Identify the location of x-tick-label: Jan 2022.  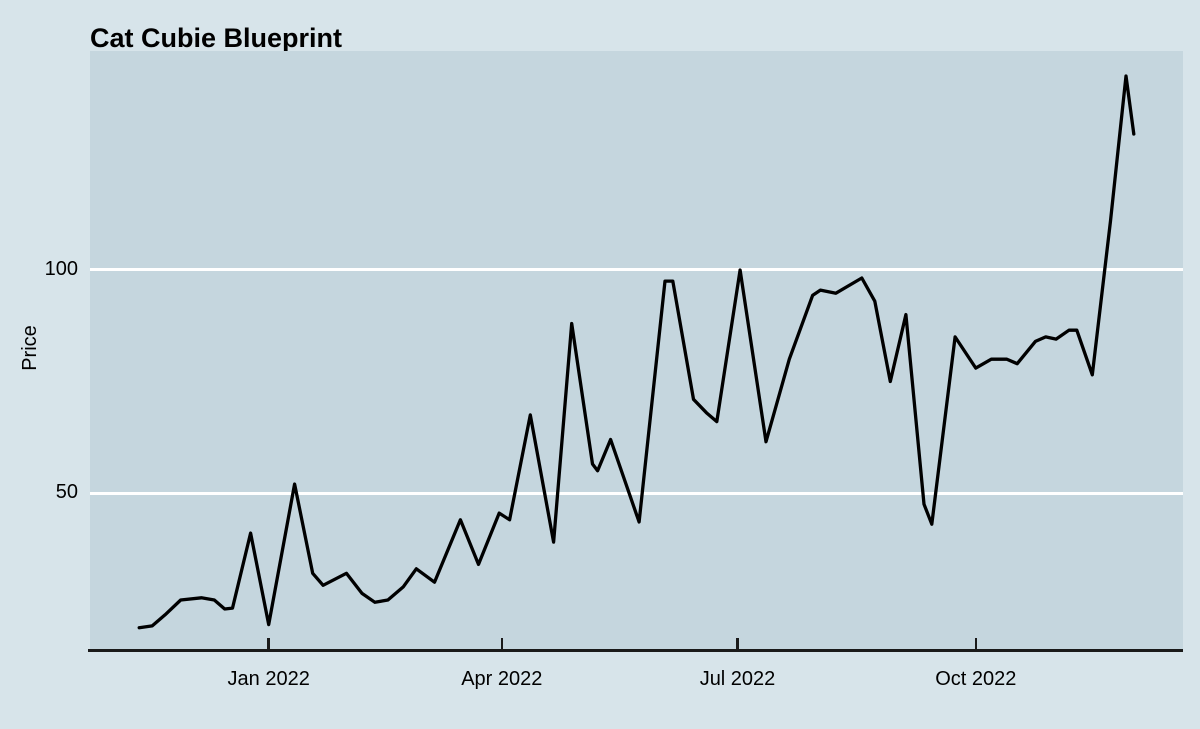
(268, 679).